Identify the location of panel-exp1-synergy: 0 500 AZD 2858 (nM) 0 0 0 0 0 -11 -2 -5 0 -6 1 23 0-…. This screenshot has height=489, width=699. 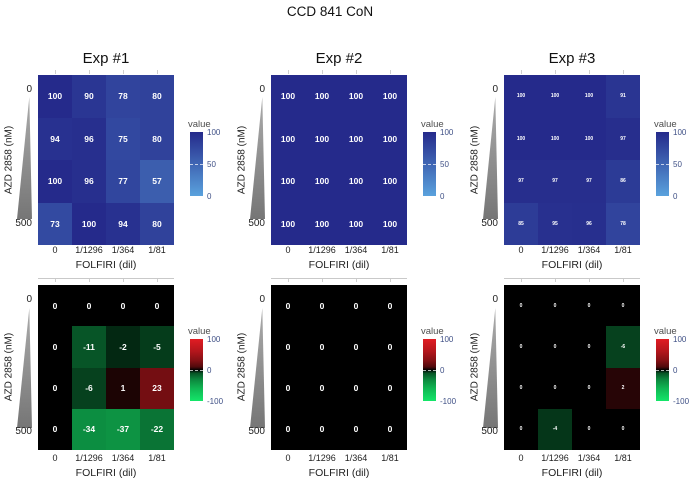
(116, 379).